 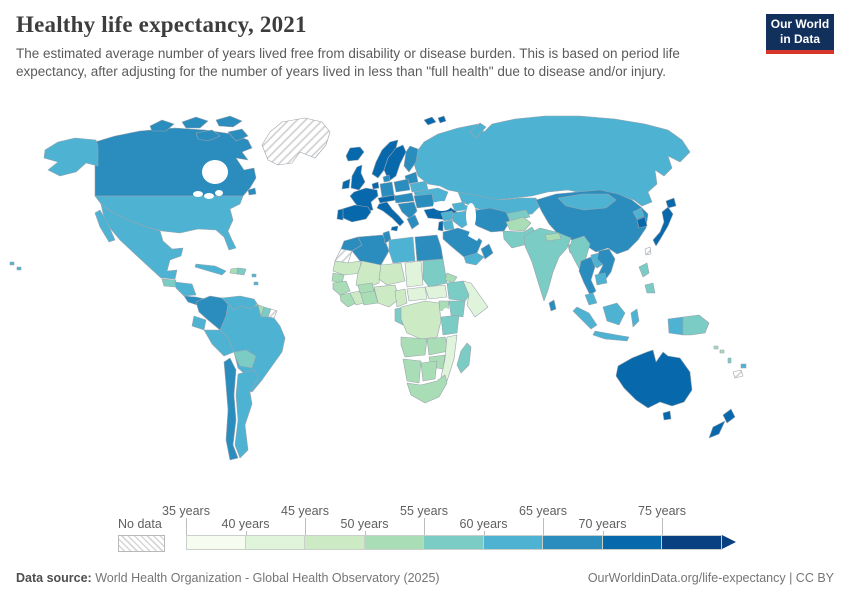 What do you see at coordinates (654, 385) in the screenshot?
I see `country-australia` at bounding box center [654, 385].